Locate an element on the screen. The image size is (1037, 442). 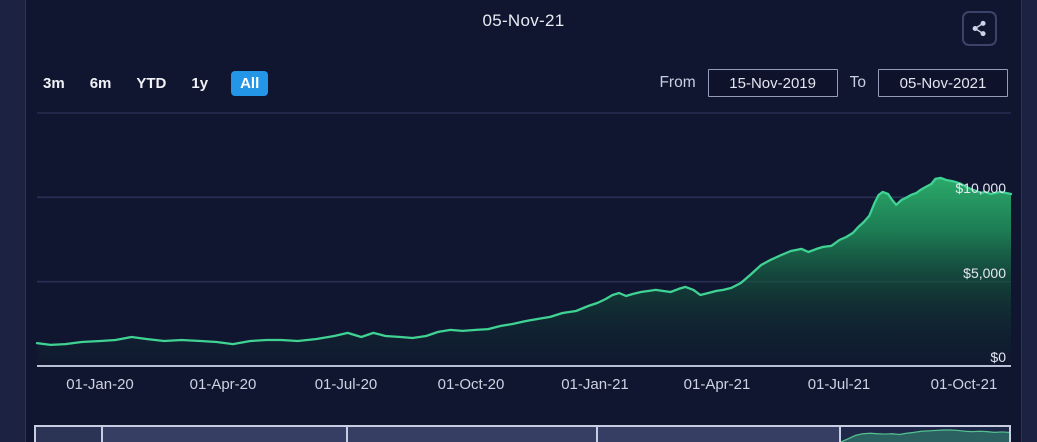
to-label: To is located at coordinates (857, 82).